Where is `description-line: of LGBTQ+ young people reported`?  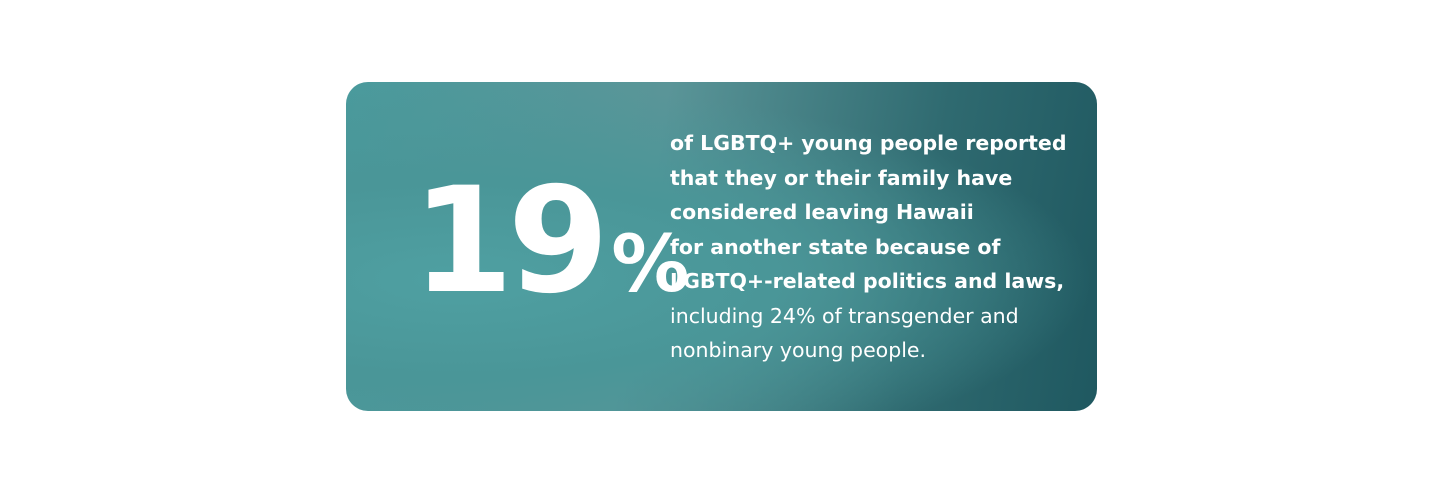 description-line: of LGBTQ+ young people reported is located at coordinates (868, 143).